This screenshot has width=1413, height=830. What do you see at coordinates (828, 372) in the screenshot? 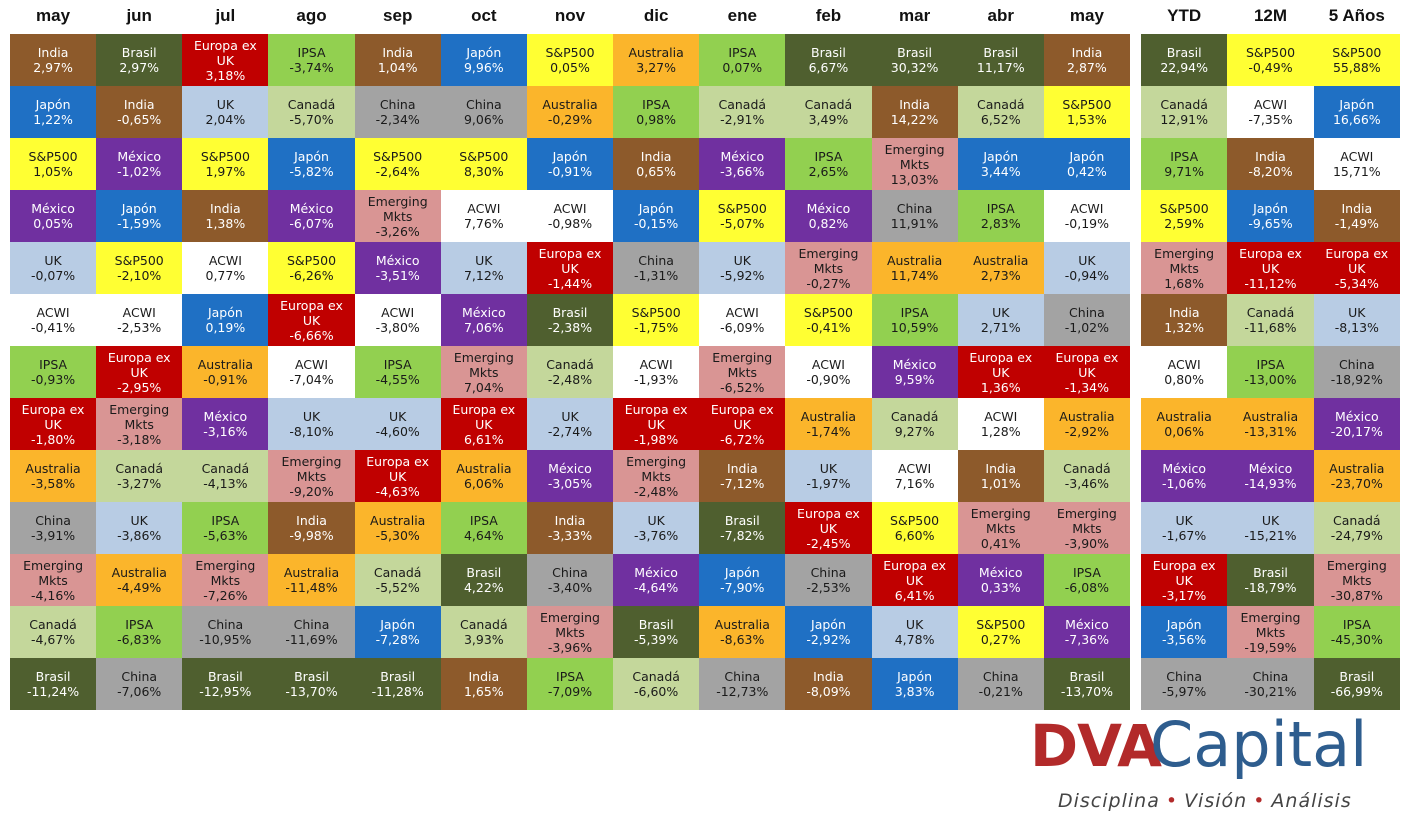
I see `cell: ACWI -0,90%` at bounding box center [828, 372].